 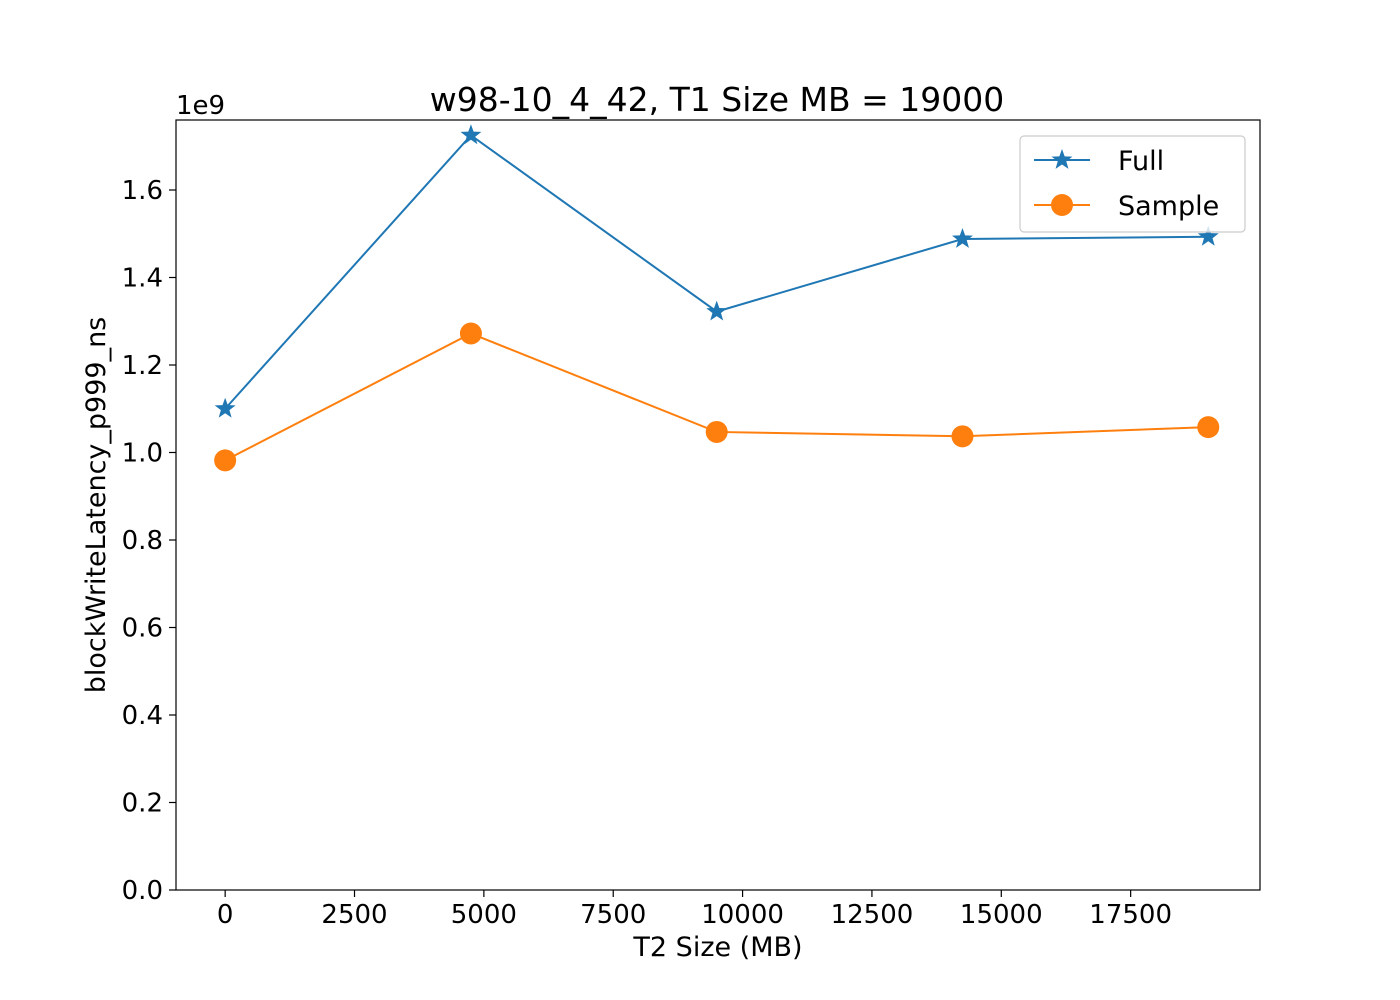 I want to click on y-tick-label: 1.4, so click(x=142, y=279).